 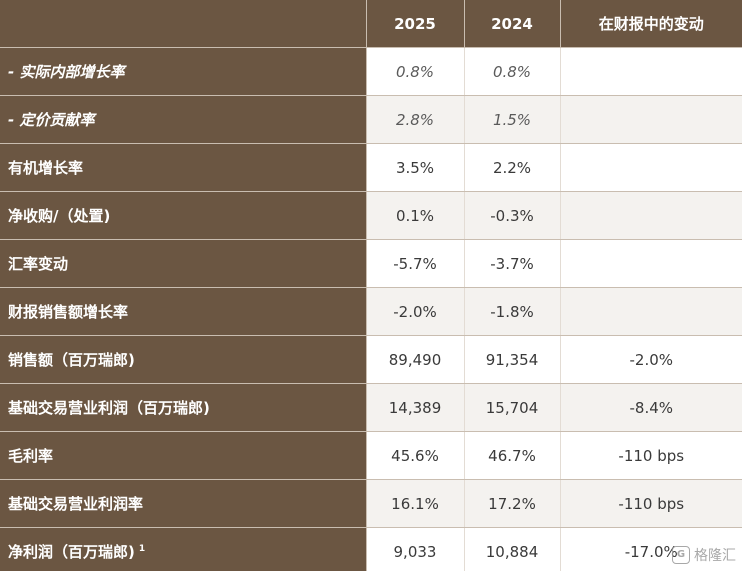 I want to click on cell-change: -8.4%, so click(x=651, y=407).